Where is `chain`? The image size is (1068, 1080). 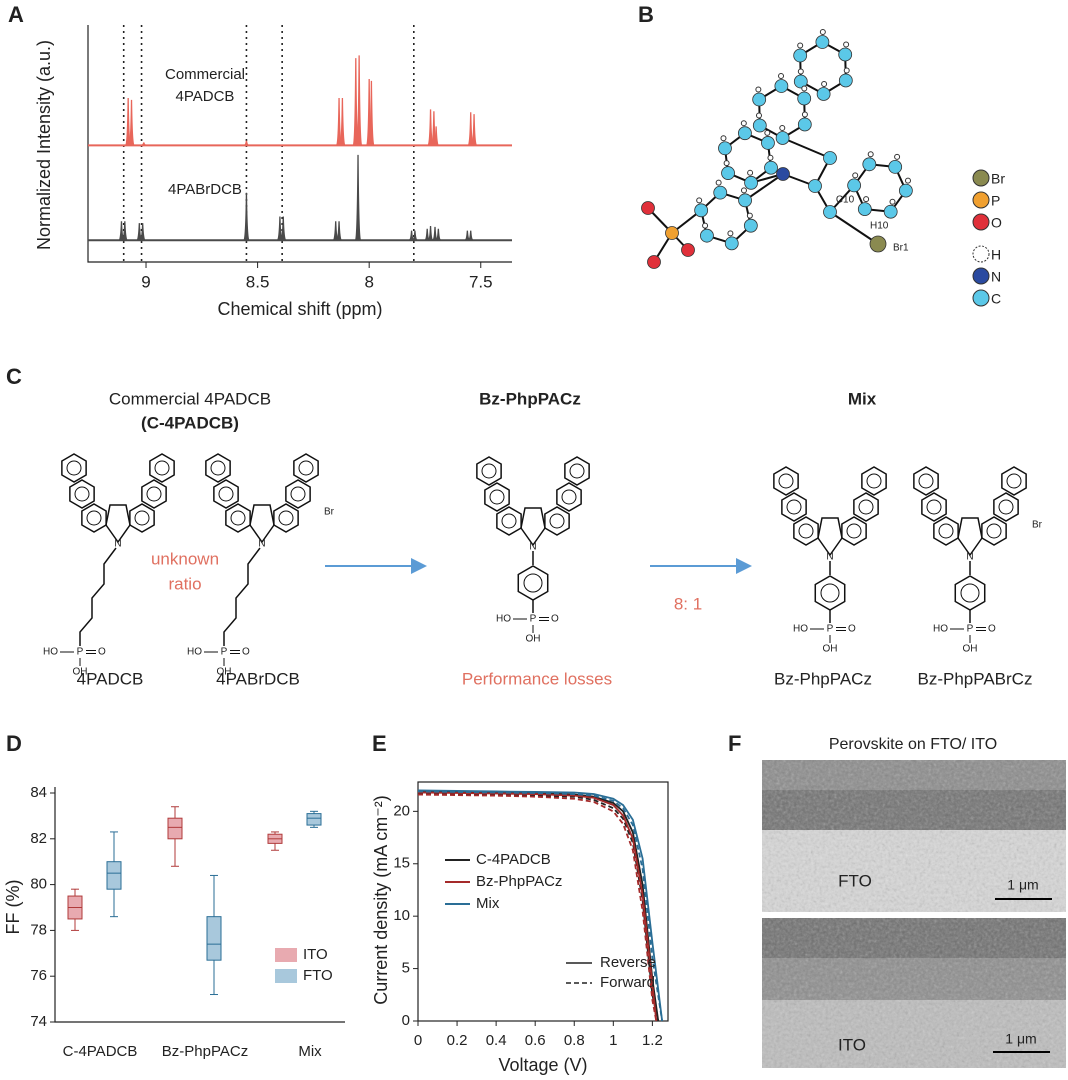
chain is located at coordinates (242, 596).